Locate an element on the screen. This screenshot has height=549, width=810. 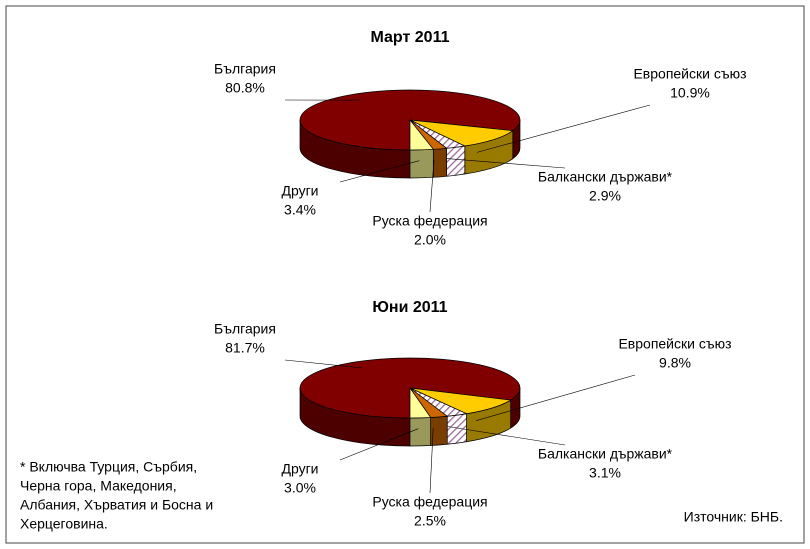
chart-title: Юни 2011 is located at coordinates (409, 307).